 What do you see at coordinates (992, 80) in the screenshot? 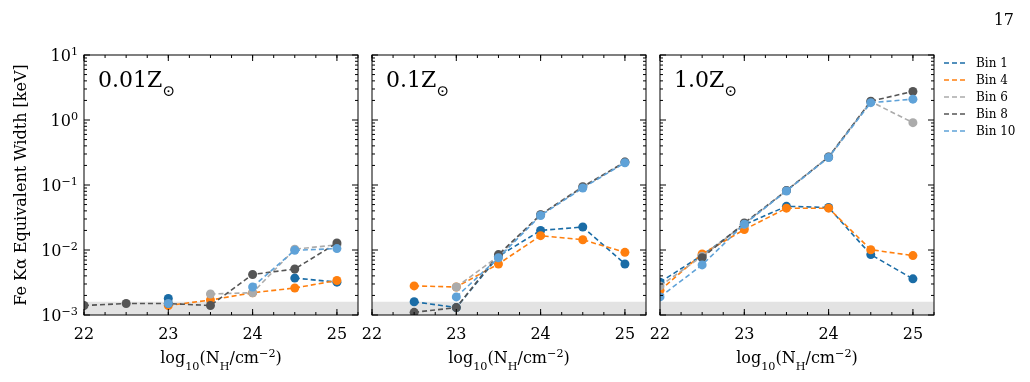
I see `legend-label: Bin 4` at bounding box center [992, 80].